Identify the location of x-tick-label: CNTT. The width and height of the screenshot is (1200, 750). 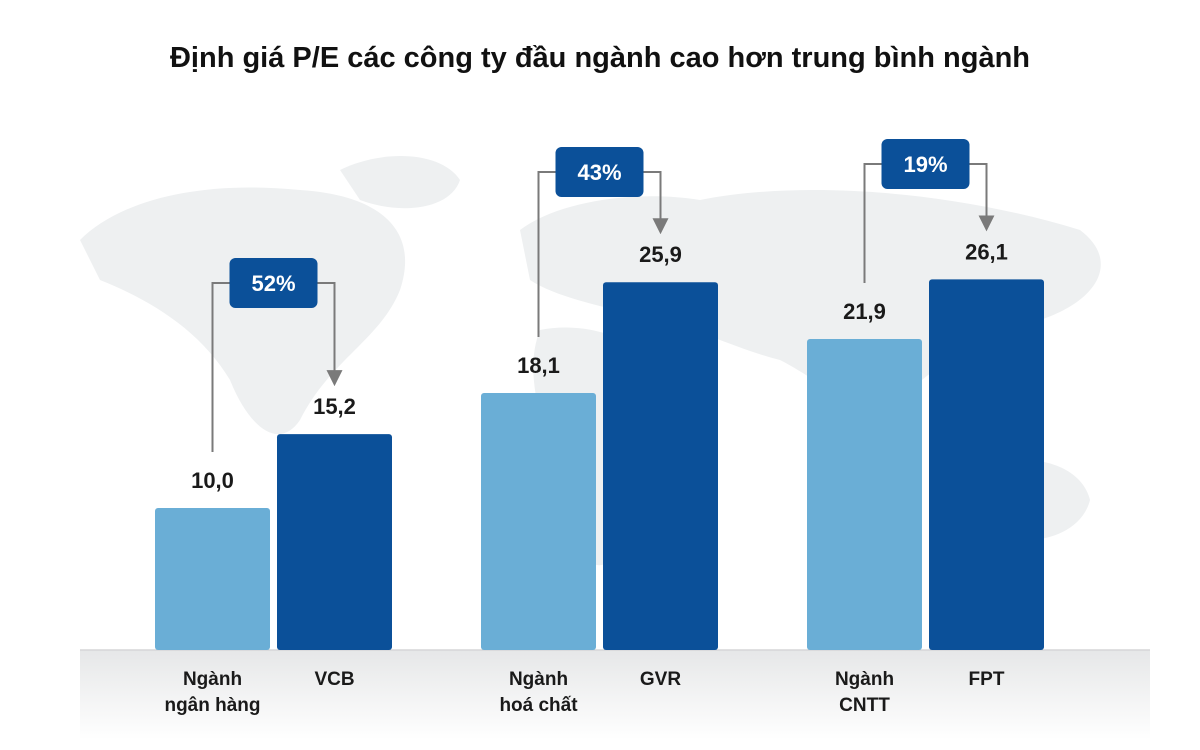
(864, 705).